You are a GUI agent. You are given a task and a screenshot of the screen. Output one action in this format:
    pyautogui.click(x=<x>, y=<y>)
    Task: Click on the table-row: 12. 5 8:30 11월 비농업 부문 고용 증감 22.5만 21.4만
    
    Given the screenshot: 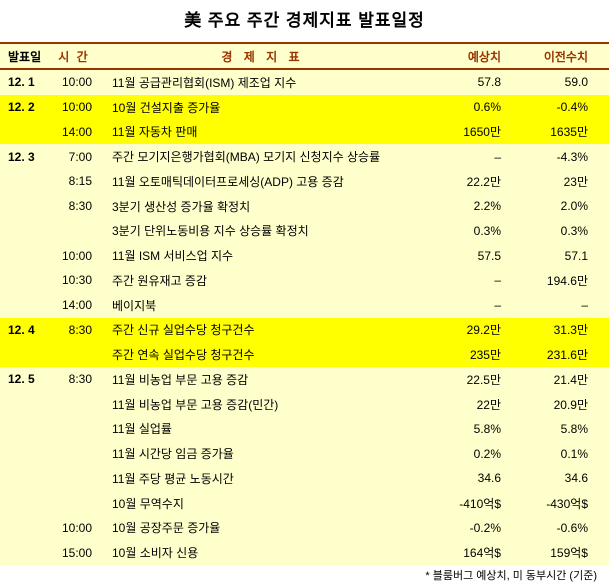 What is the action you would take?
    pyautogui.click(x=304, y=379)
    